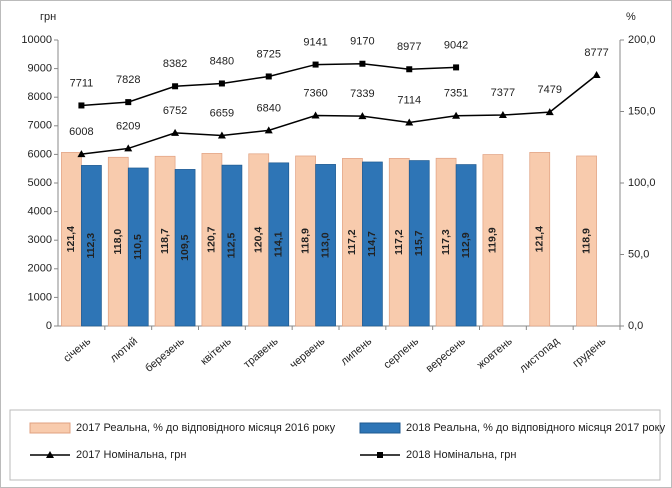 The image size is (672, 488). I want to click on bar-label: 112,9, so click(466, 245).